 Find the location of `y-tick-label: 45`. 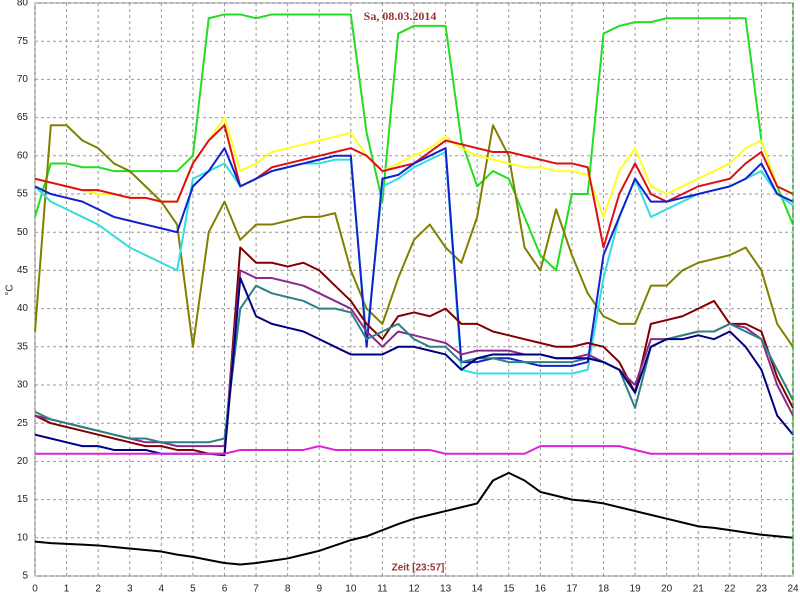

y-tick-label: 45 is located at coordinates (23, 270).